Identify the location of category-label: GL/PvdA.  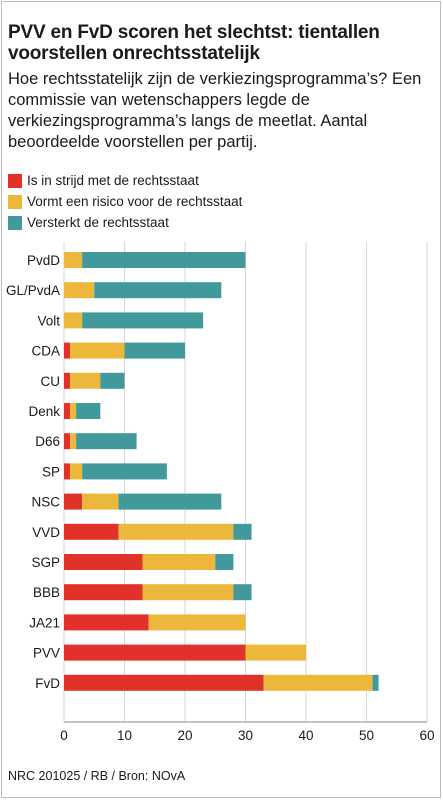
(33, 290).